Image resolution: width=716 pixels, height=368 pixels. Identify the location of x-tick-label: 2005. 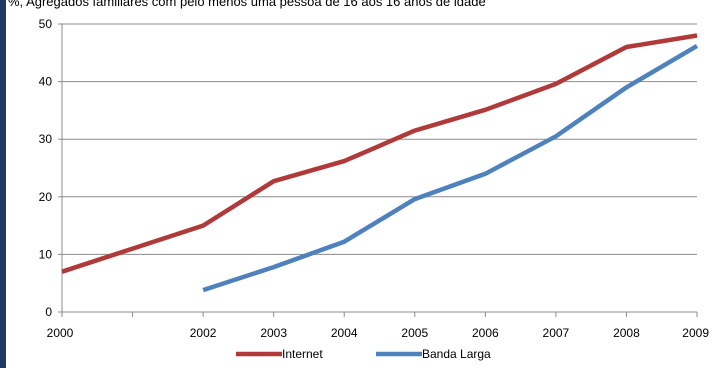
(414, 333).